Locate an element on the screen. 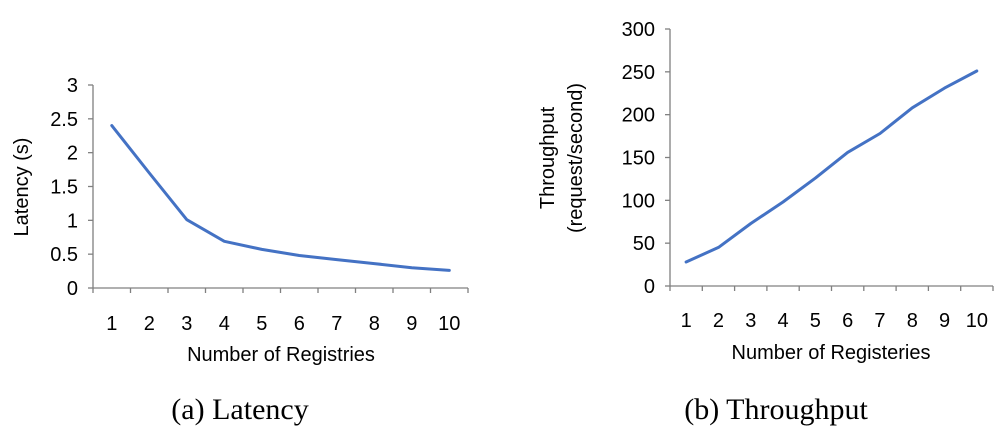 Image resolution: width=1000 pixels, height=436 pixels. latency-x-tick-label: 2 is located at coordinates (149, 324).